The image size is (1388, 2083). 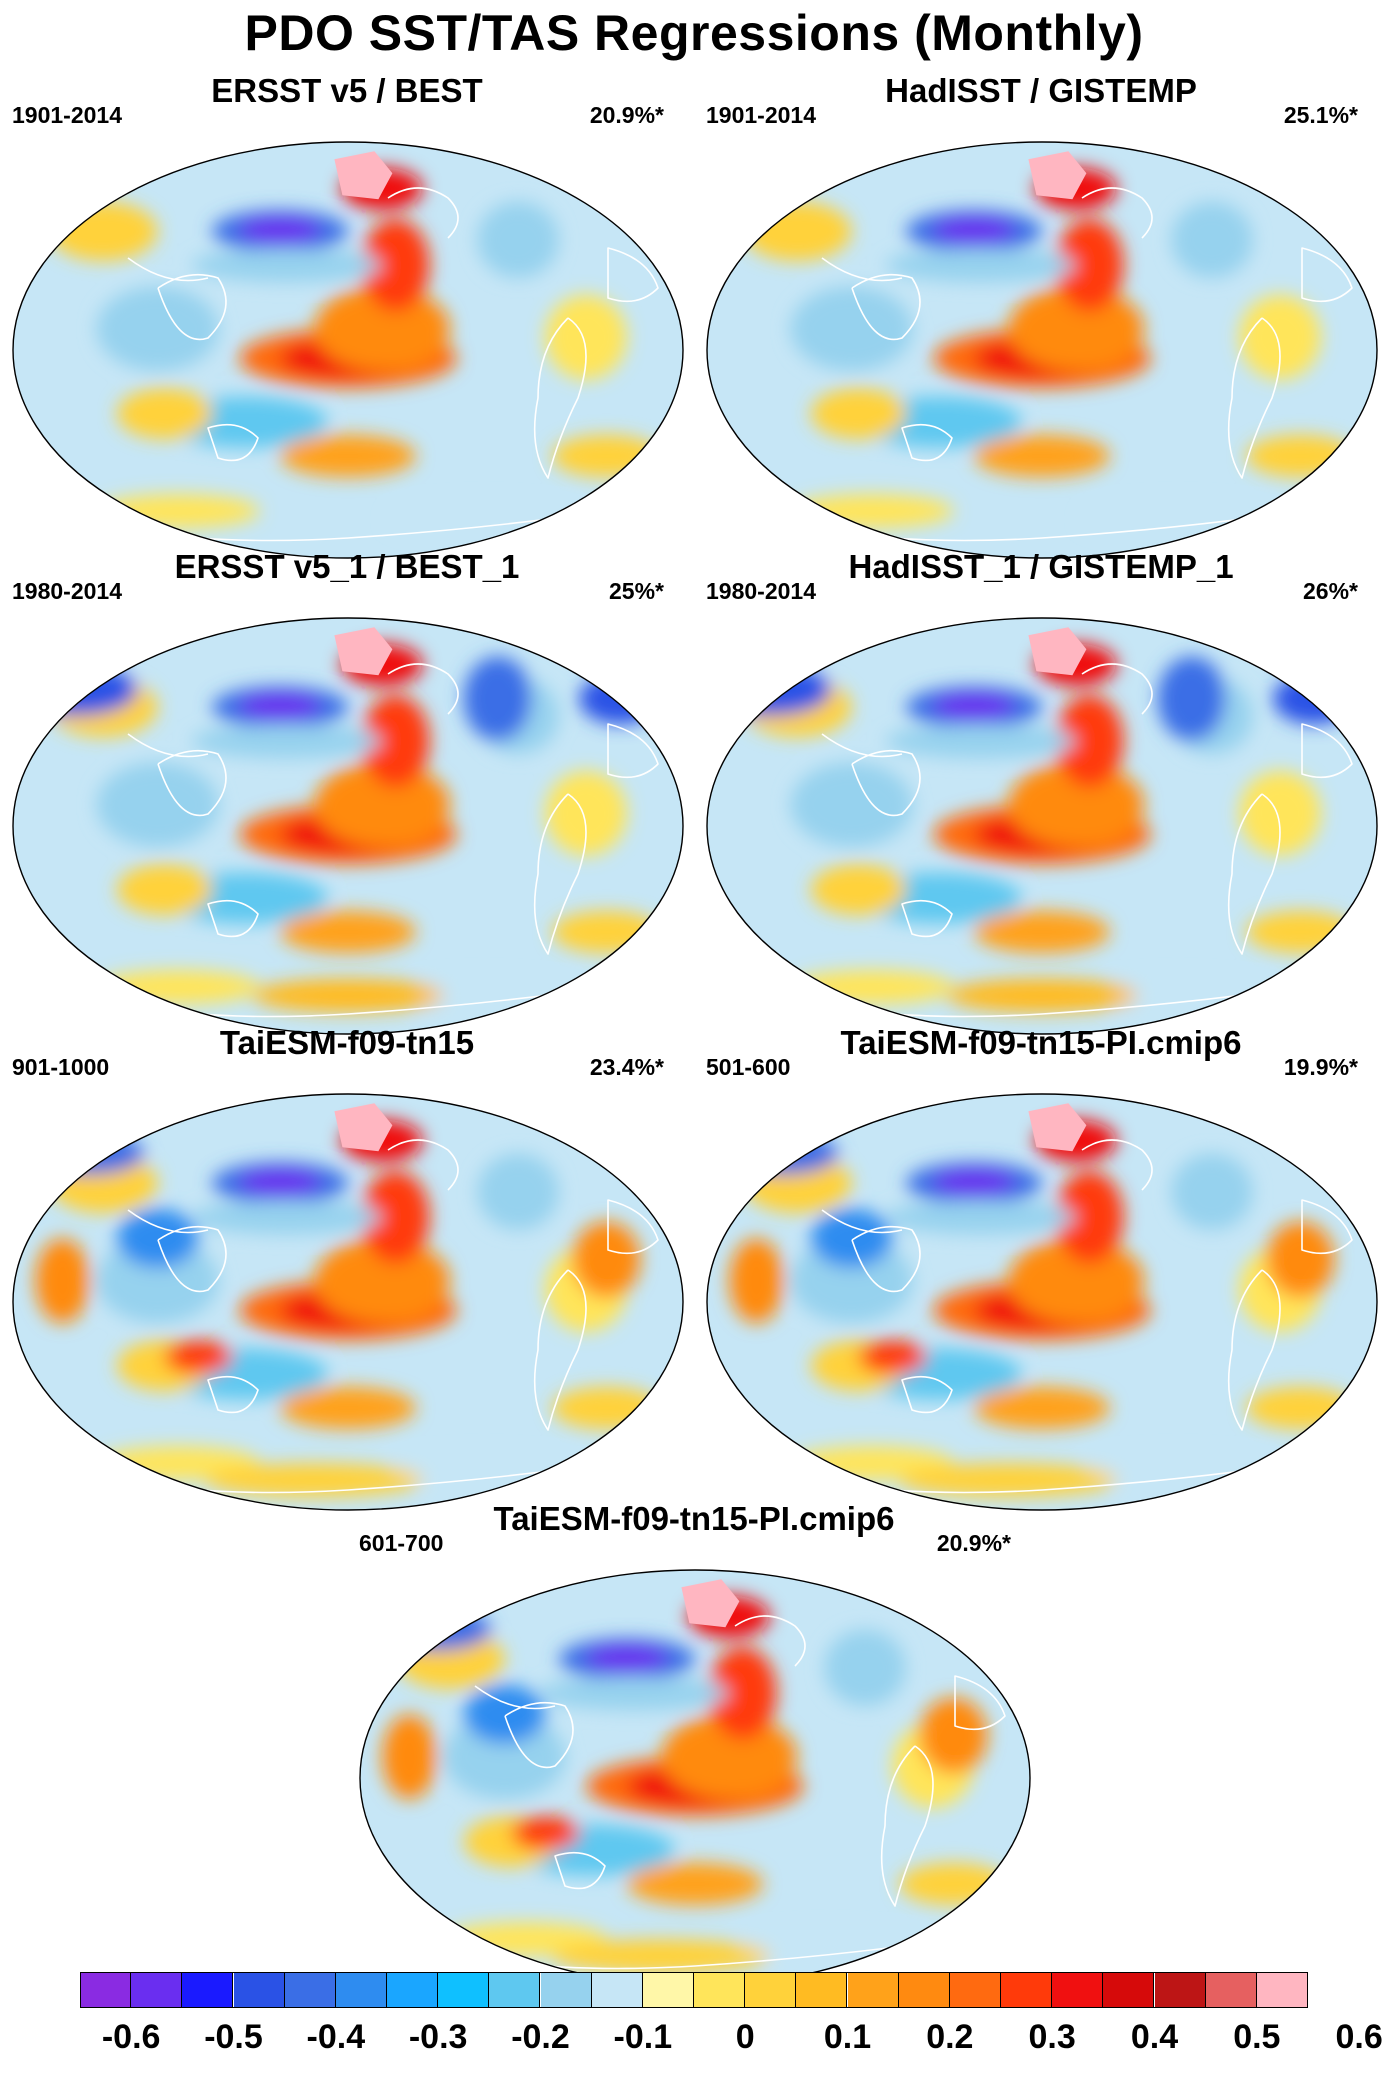 What do you see at coordinates (1041, 566) in the screenshot?
I see `panel-title: HadISST_1 / GISTEMP_1` at bounding box center [1041, 566].